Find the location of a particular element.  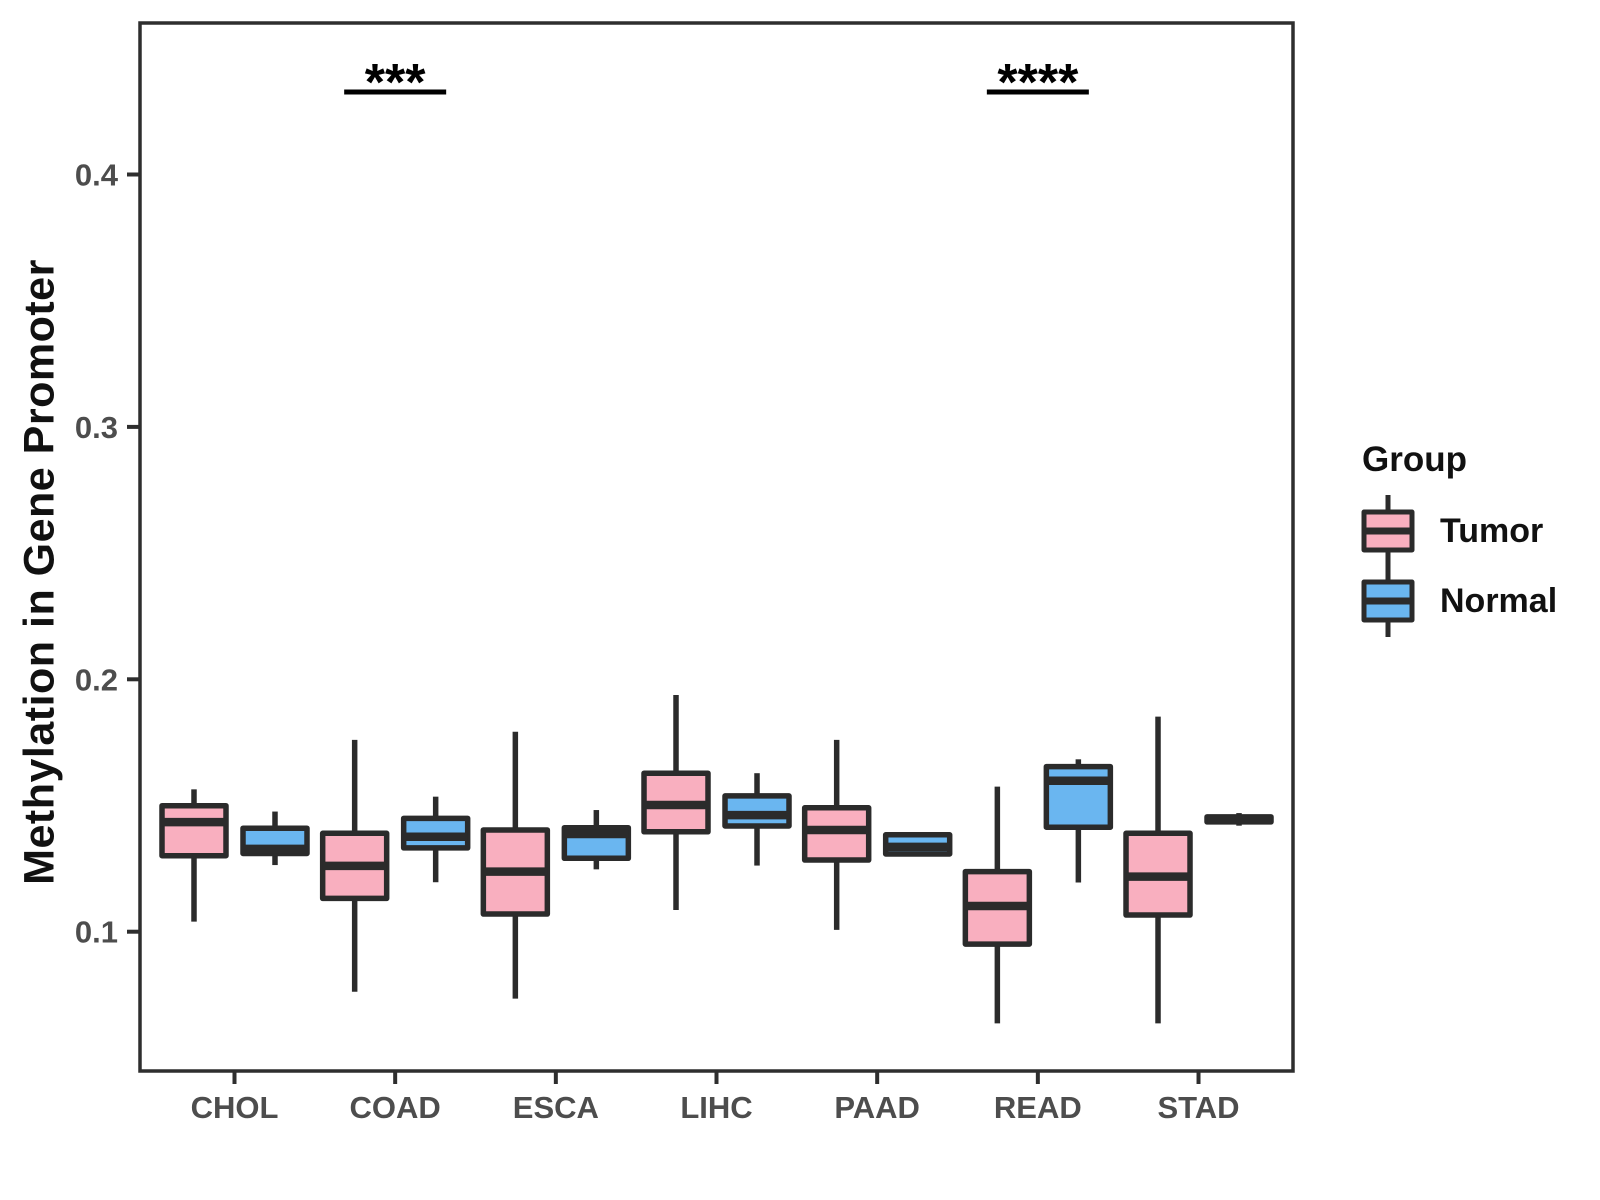

x-tick-label-LIHC: LIHC is located at coordinates (716, 1107).